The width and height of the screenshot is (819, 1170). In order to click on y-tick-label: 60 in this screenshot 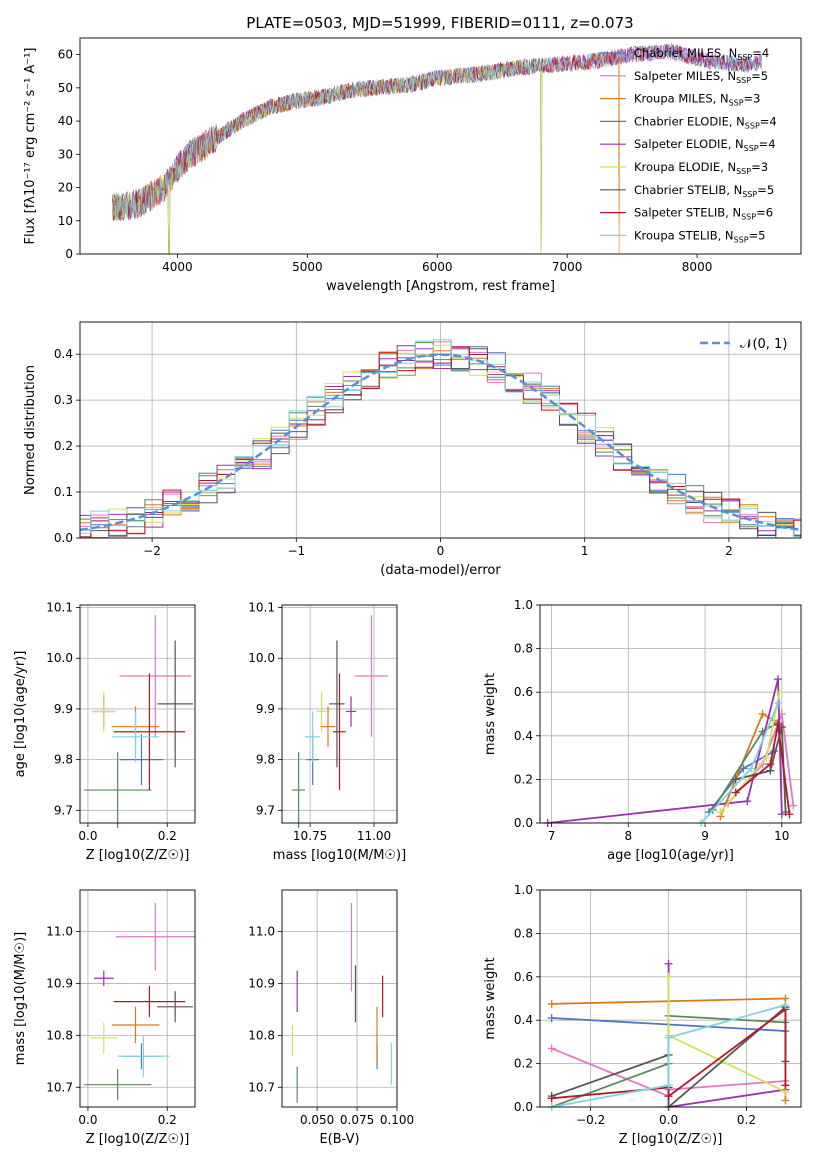, I will do `click(65, 55)`.